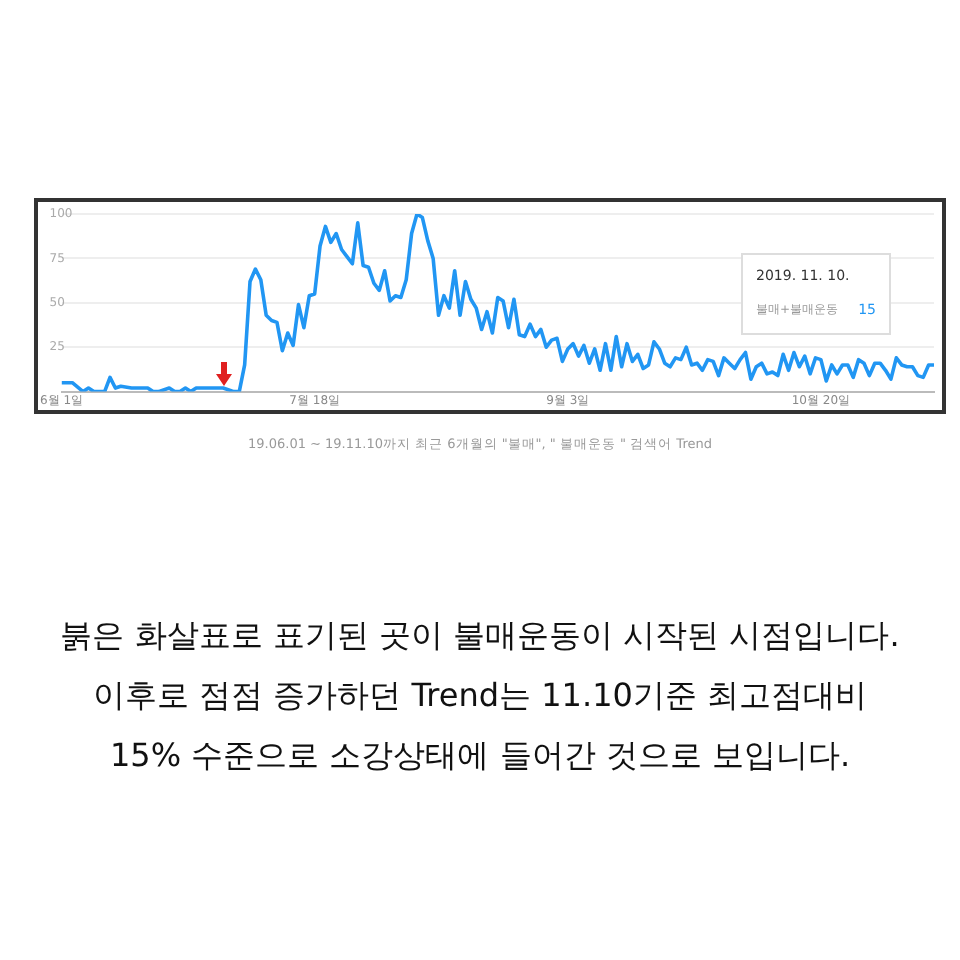  I want to click on text: 붉은 화살표로 표기된 곳이 불매운동이 시작된 시점입니다., so click(480, 637).